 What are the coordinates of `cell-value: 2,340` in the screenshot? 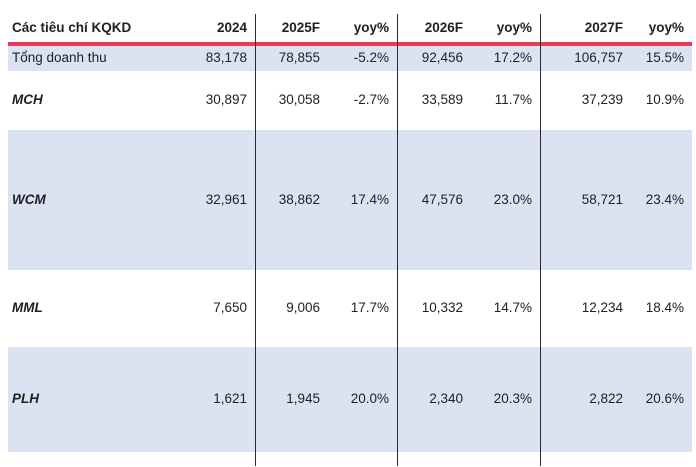 It's located at (446, 399).